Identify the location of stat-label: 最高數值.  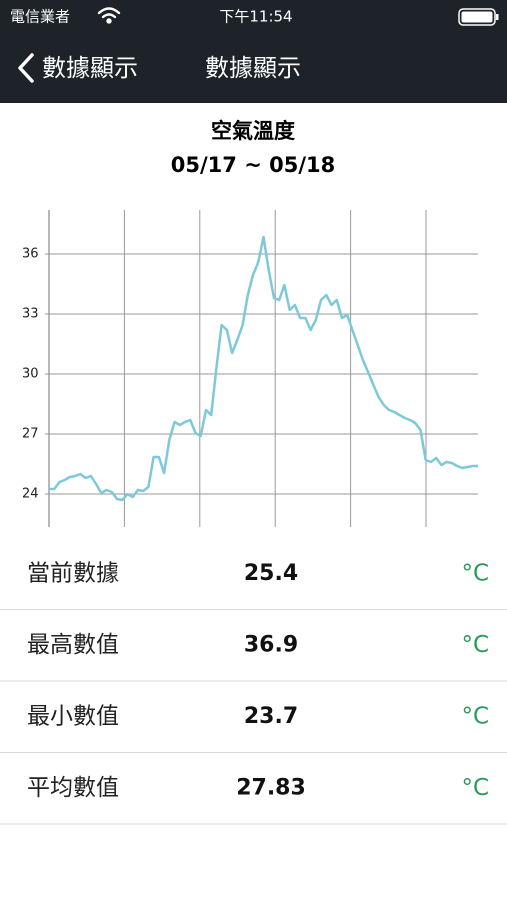
(73, 645).